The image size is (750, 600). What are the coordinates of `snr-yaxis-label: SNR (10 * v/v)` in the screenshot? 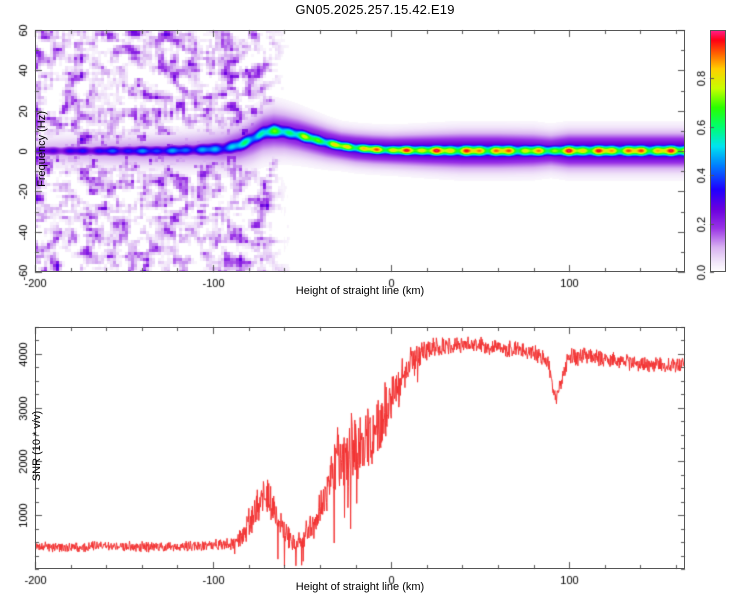 It's located at (37, 446).